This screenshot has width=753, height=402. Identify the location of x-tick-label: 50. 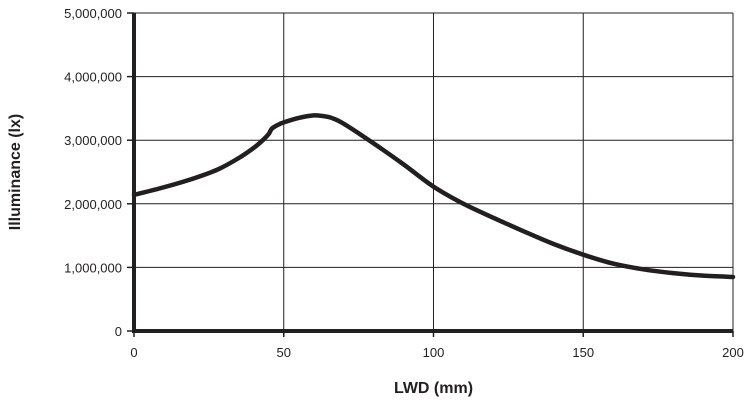
(284, 352).